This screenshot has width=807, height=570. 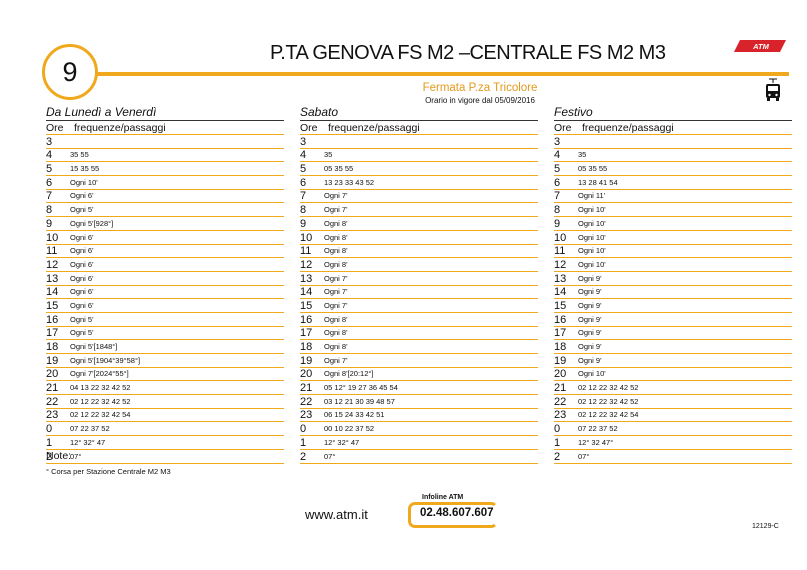 What do you see at coordinates (165, 197) in the screenshot?
I see `table-row: 7 Ogni 6'` at bounding box center [165, 197].